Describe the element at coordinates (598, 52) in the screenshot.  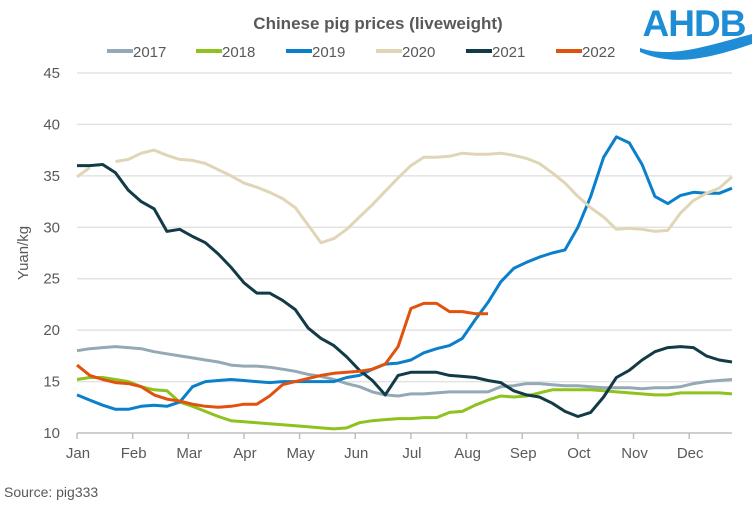
I see `legend-label: 2022` at that location.